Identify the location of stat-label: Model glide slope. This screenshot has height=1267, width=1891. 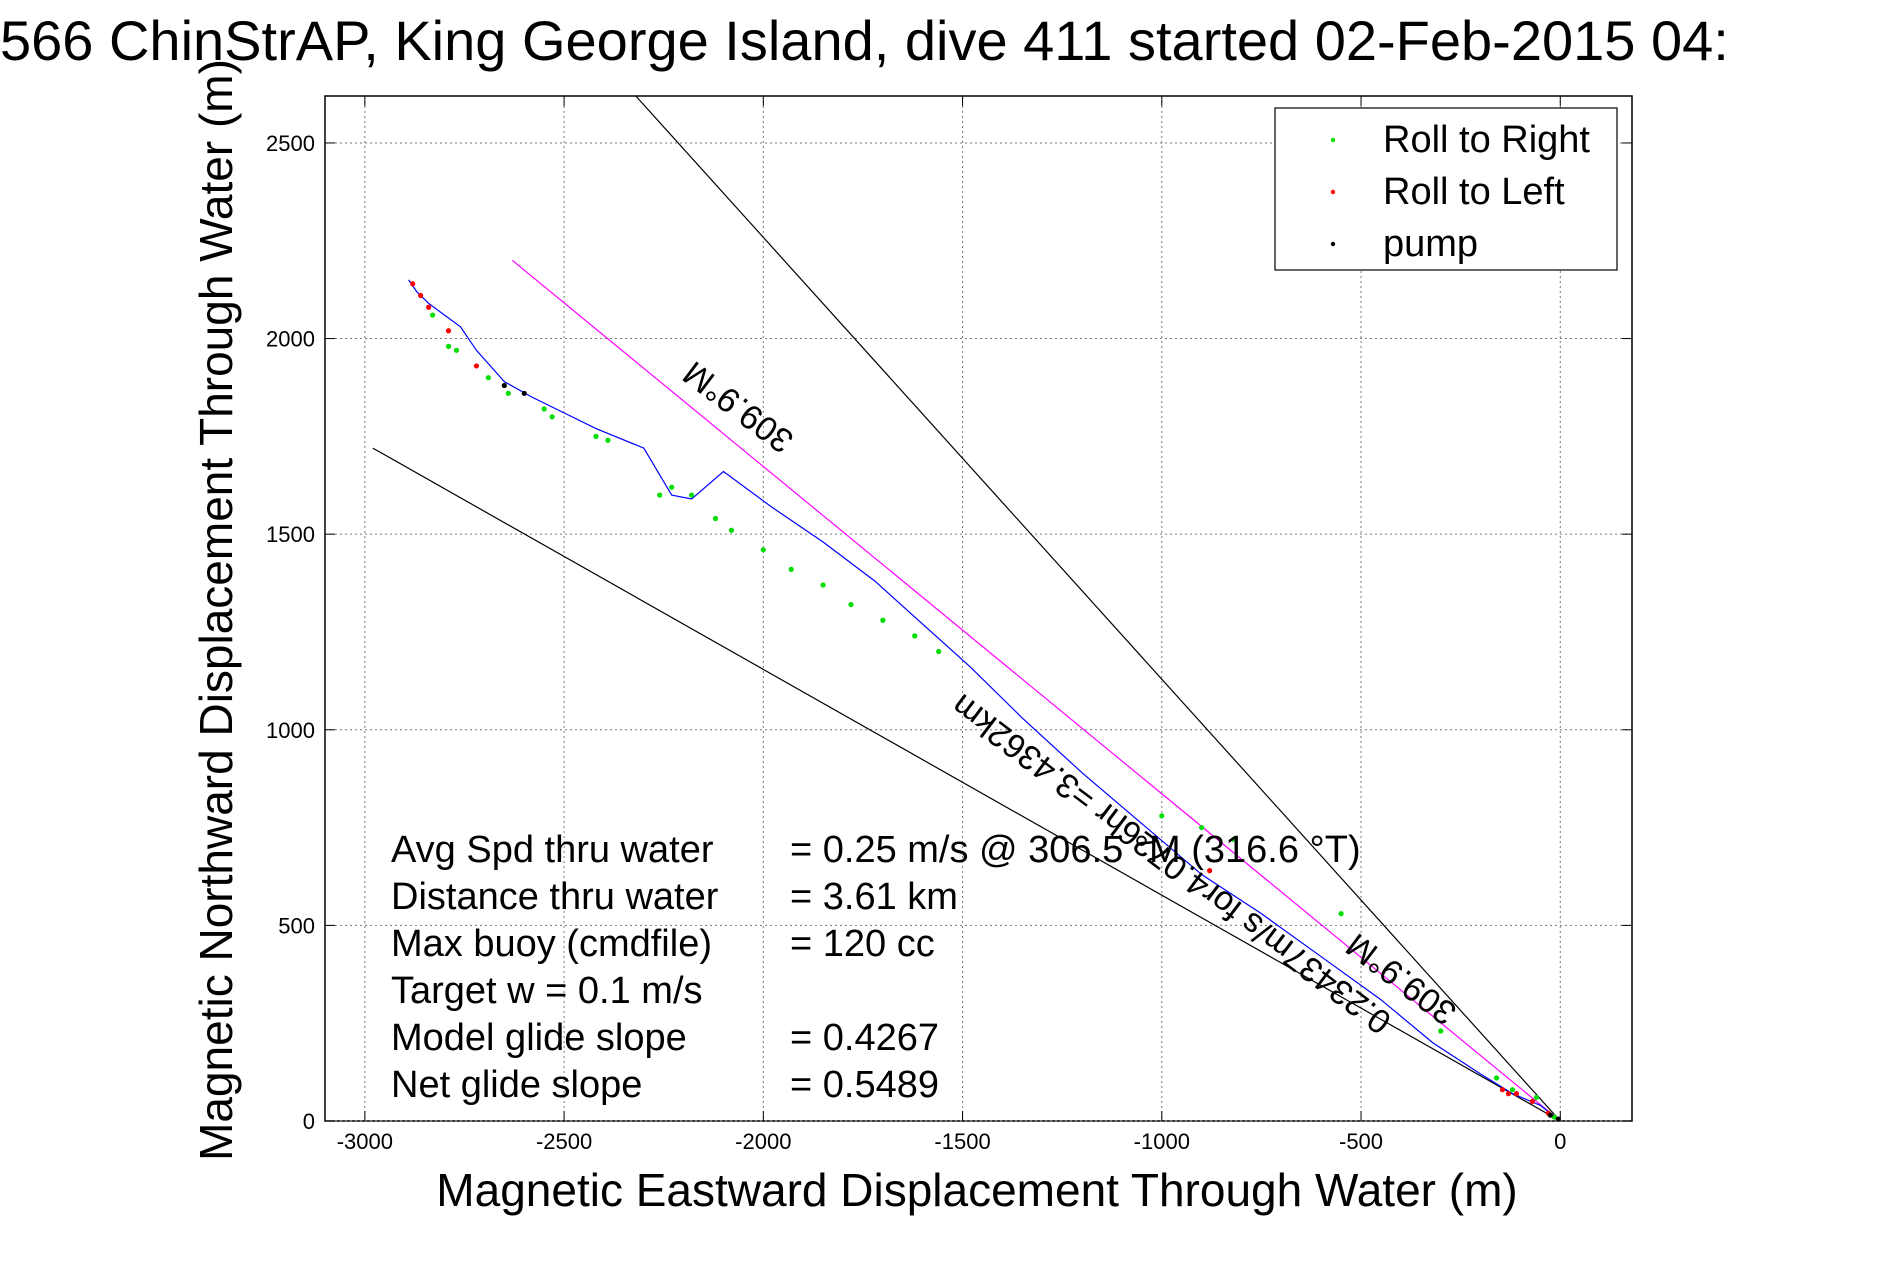
(539, 1038).